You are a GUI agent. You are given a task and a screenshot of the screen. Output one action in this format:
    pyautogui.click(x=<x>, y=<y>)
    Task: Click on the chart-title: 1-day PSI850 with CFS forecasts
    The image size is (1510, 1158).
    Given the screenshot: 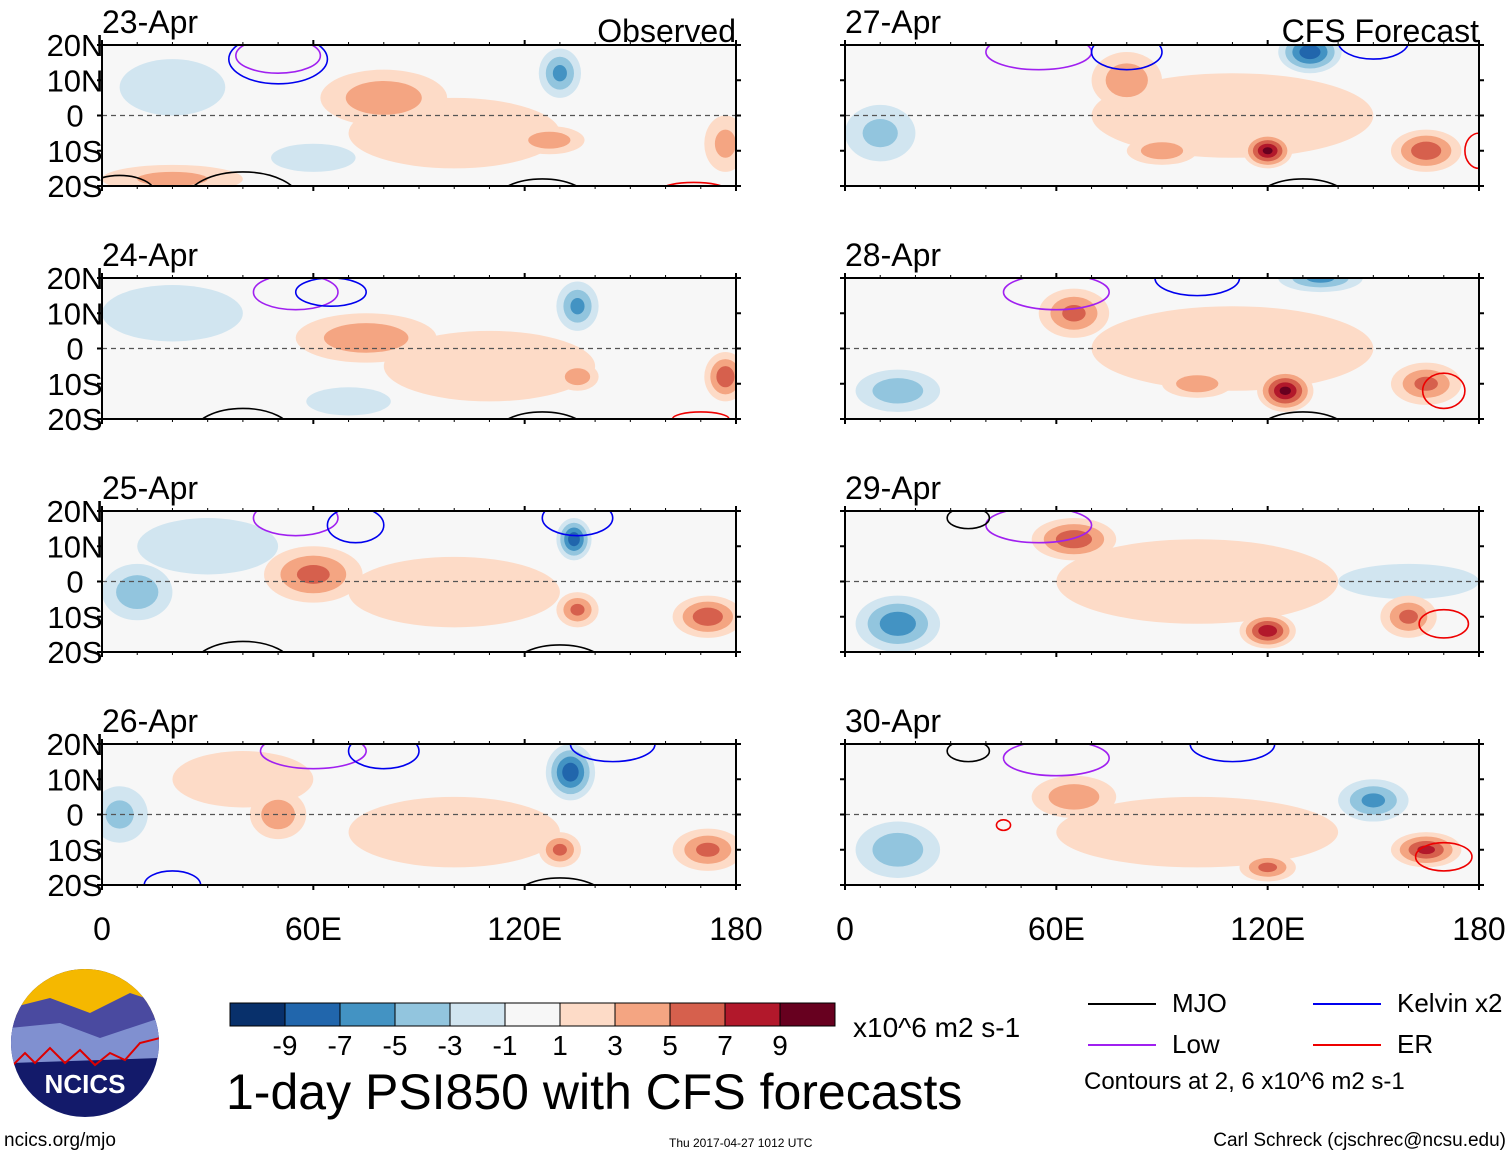 What is the action you would take?
    pyautogui.click(x=594, y=1092)
    